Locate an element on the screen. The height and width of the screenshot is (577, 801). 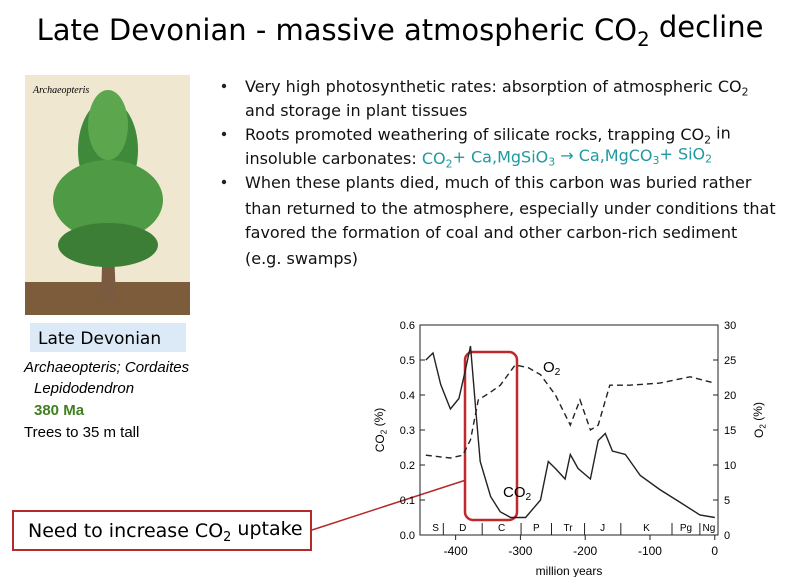
y-tick-label: 0.3 is located at coordinates (407, 431).